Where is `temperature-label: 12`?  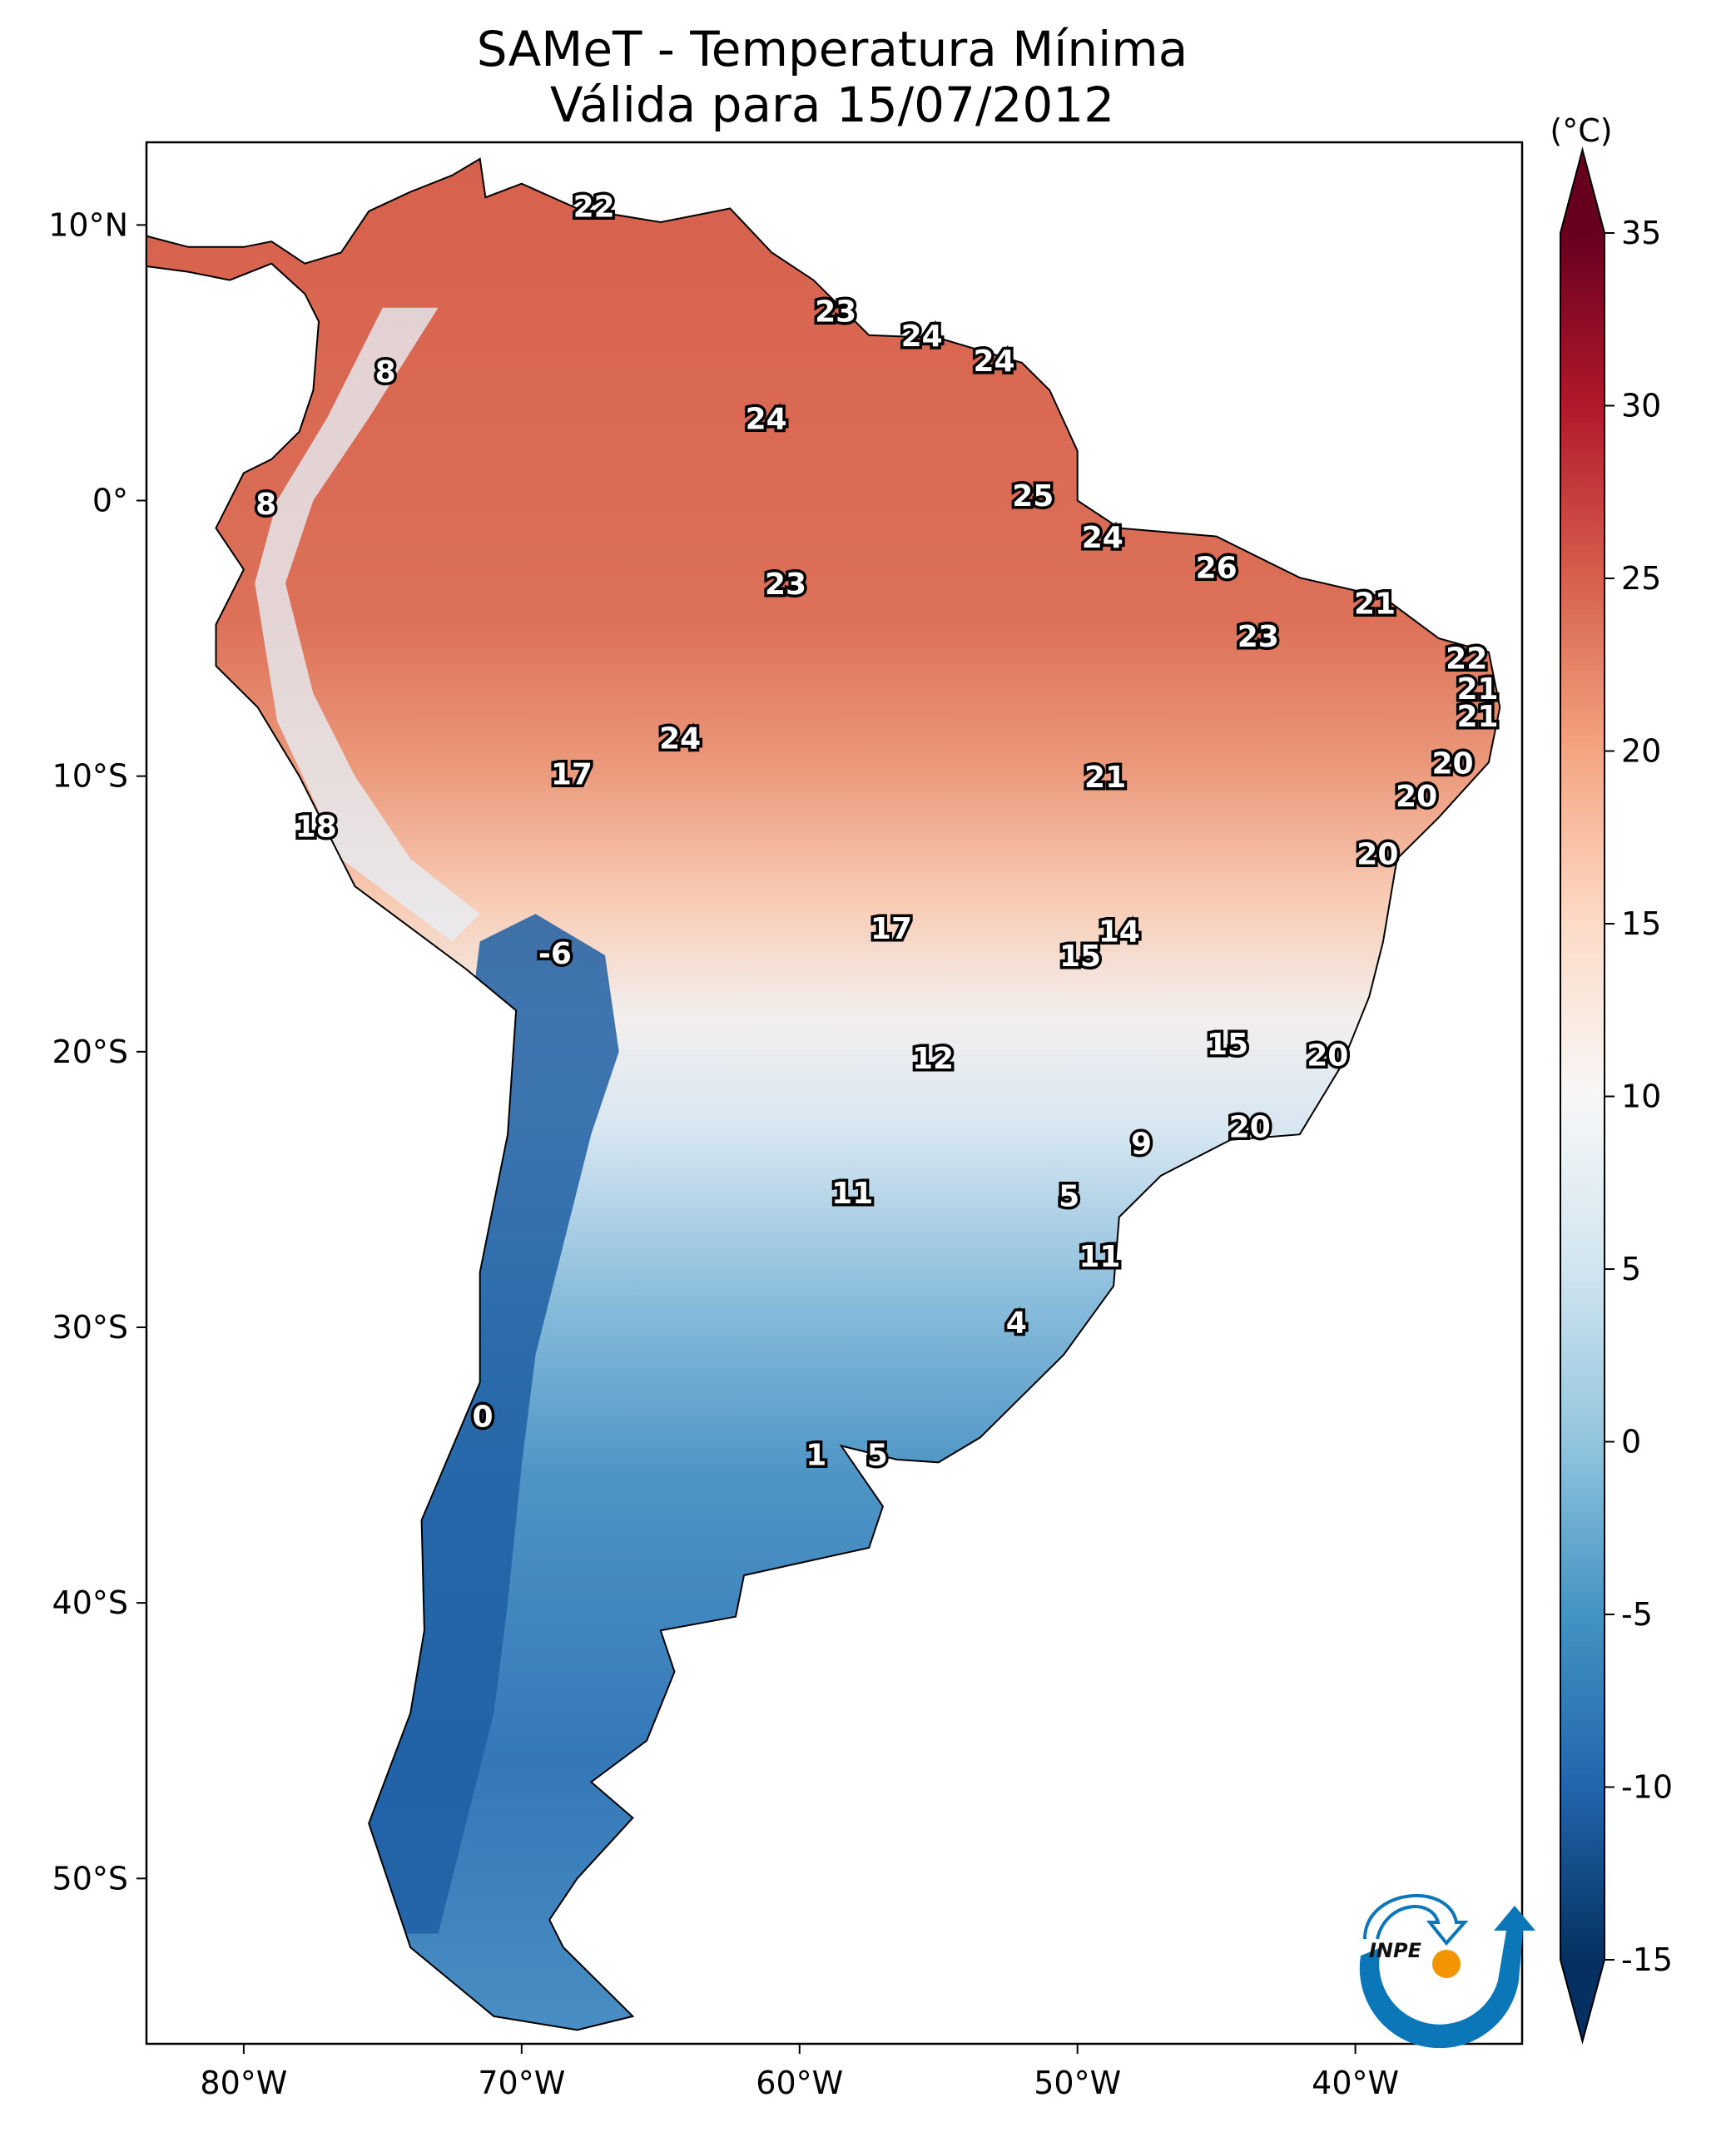 temperature-label: 12 is located at coordinates (933, 1059).